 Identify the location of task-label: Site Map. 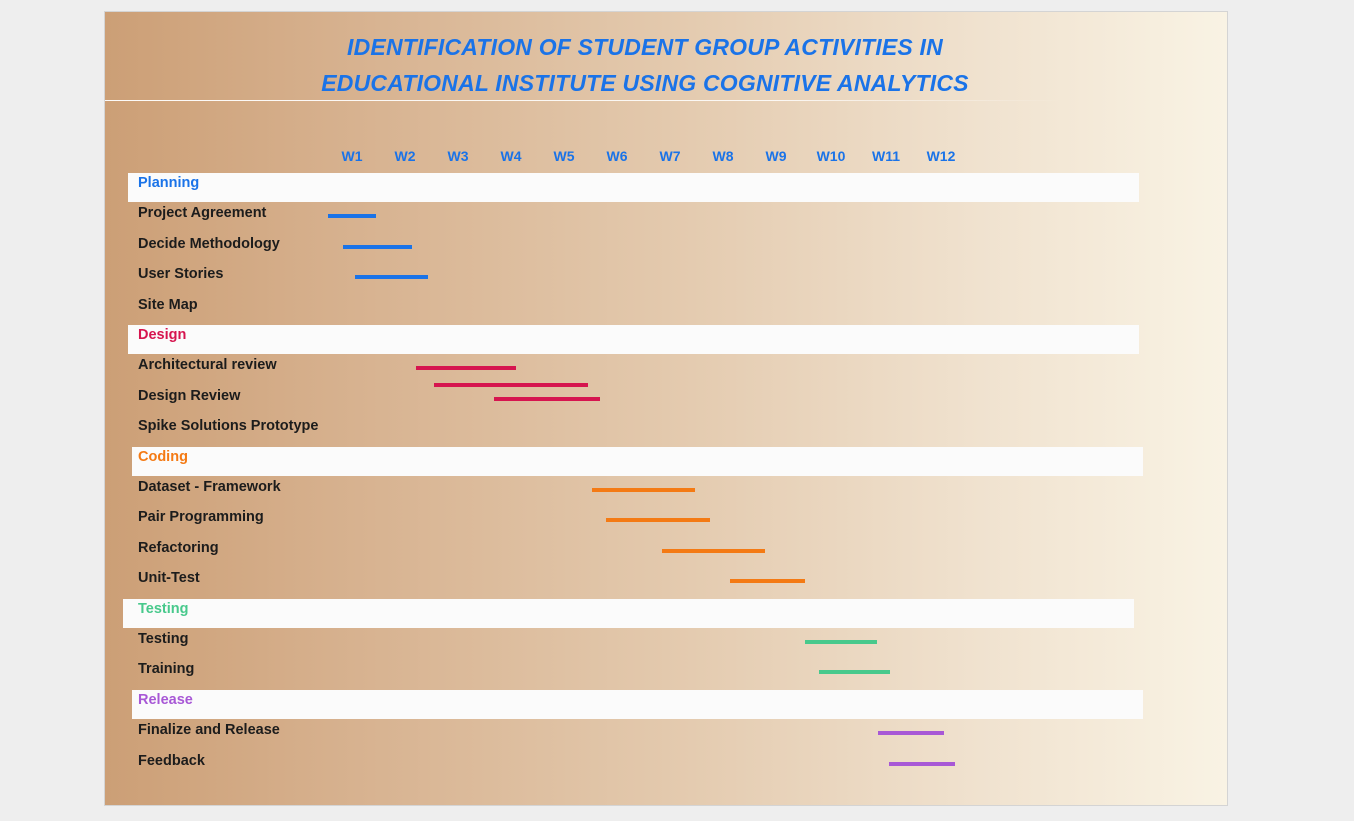
(168, 304).